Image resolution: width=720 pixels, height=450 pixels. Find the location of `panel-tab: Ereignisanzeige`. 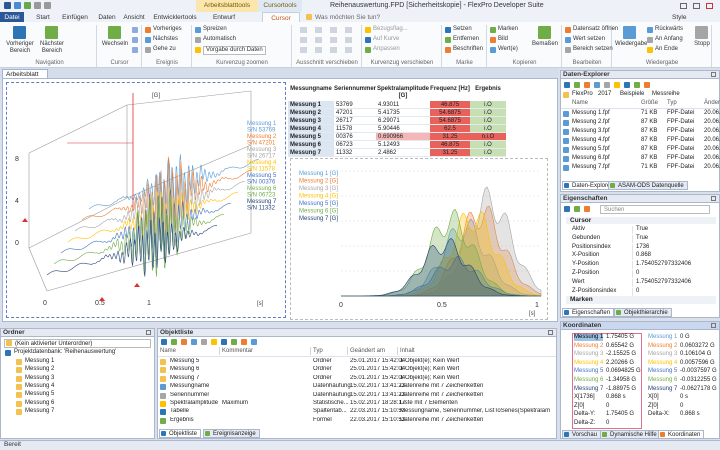

panel-tab: Ereignisanzeige is located at coordinates (231, 433).